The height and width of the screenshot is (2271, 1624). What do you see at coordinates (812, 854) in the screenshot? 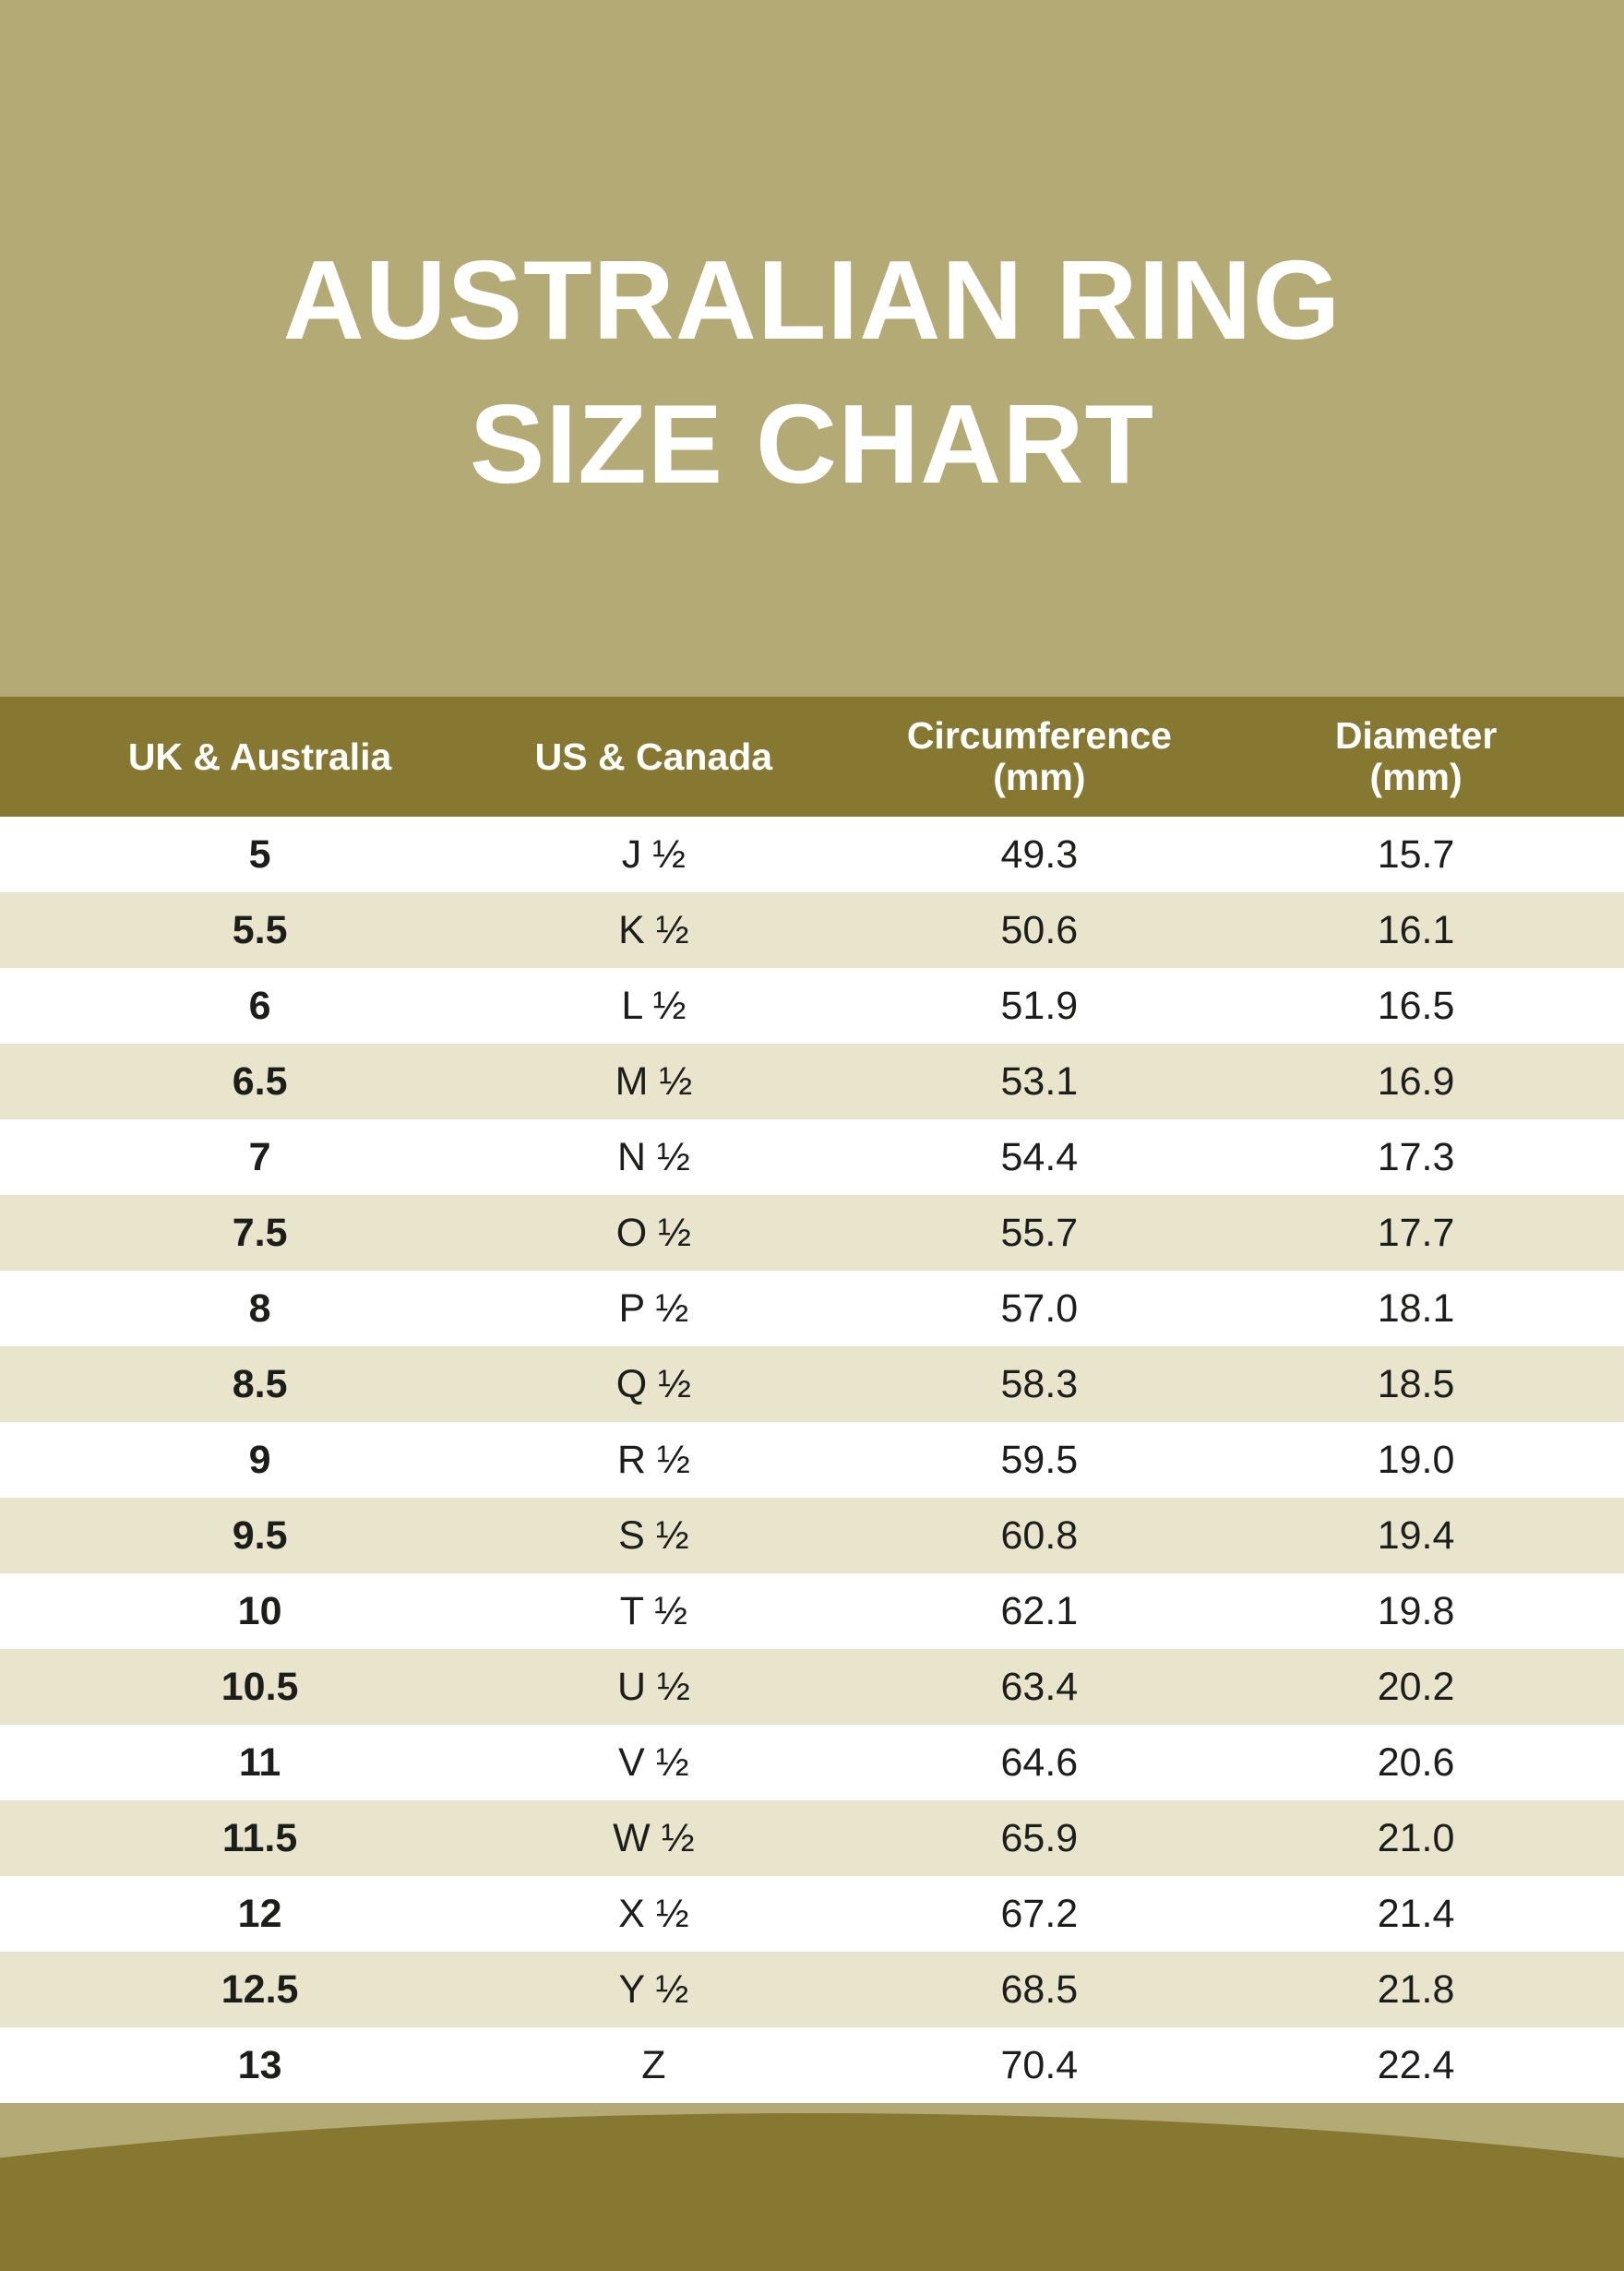
I see `table-row: 5 J ½ 49.3 15.7` at bounding box center [812, 854].